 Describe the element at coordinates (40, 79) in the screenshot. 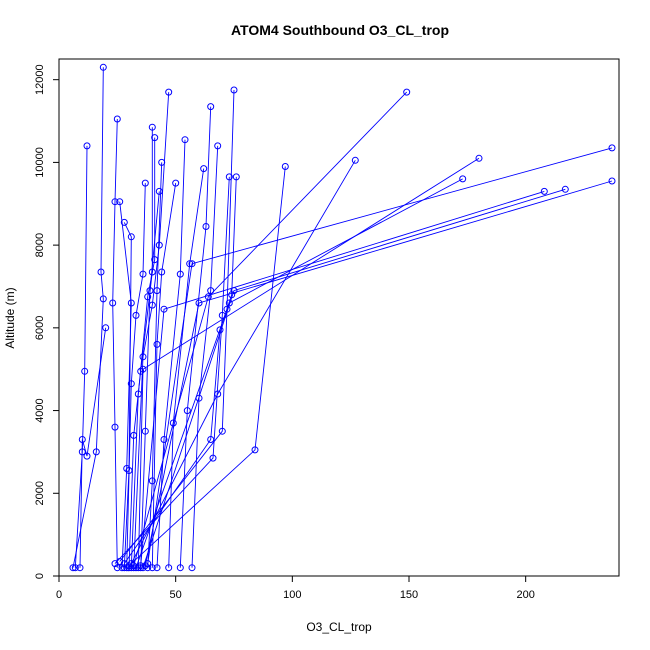

I see `y-tick-label-6: 12000` at that location.